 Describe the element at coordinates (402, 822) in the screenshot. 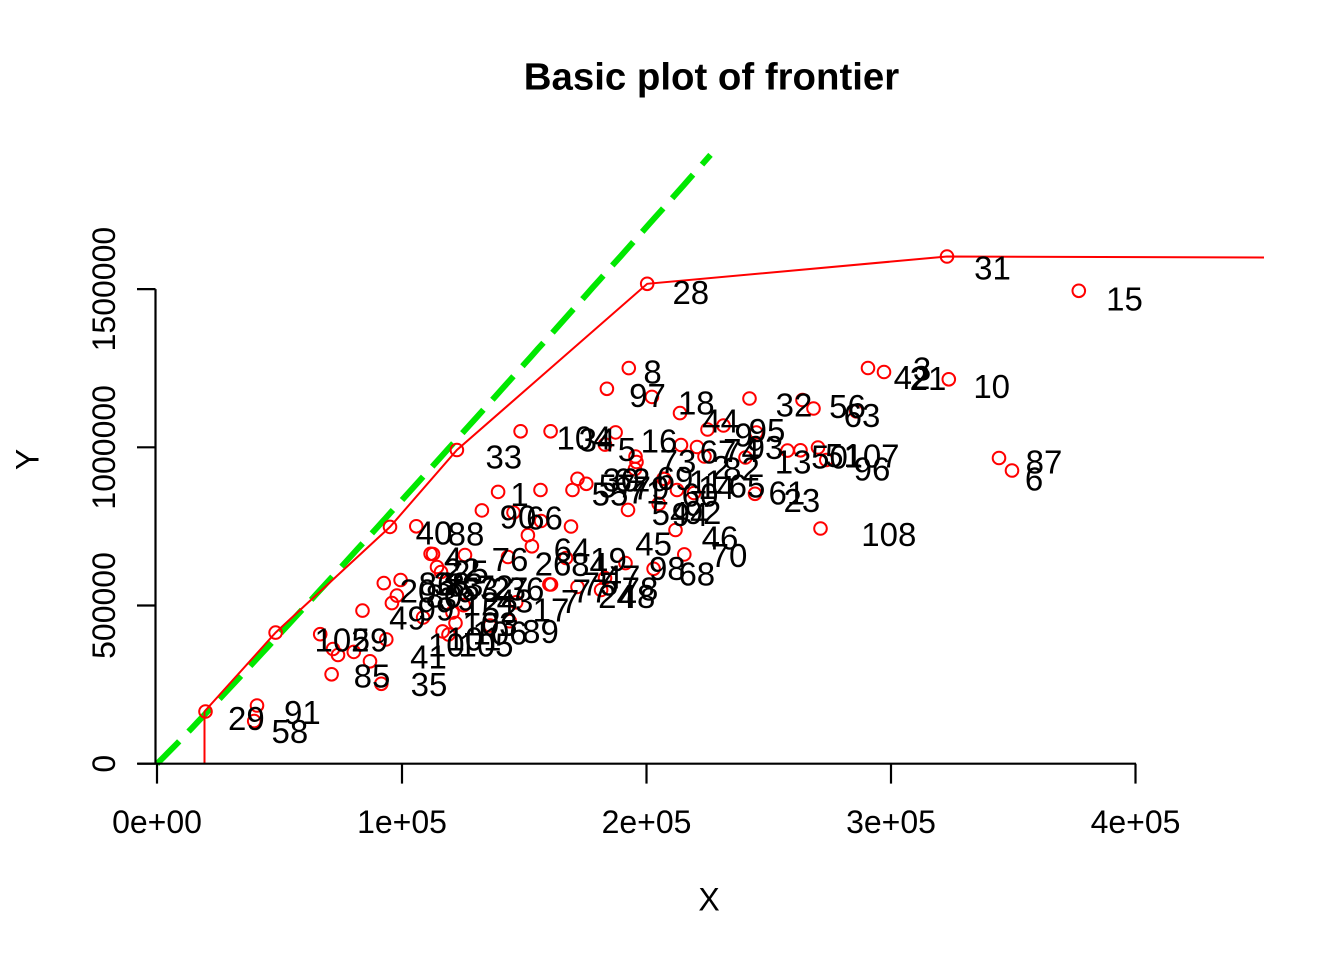

I see `svg-text: 1e+05` at that location.